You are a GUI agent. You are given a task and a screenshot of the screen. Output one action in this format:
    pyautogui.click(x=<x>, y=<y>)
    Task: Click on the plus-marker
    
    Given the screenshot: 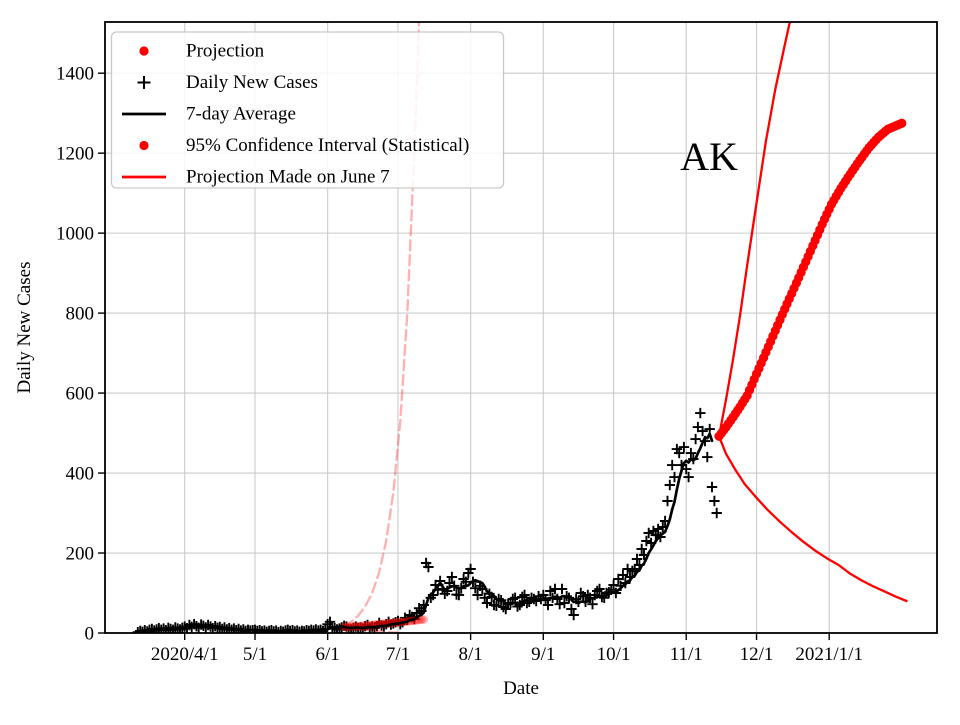 What is the action you would take?
    pyautogui.click(x=144, y=82)
    